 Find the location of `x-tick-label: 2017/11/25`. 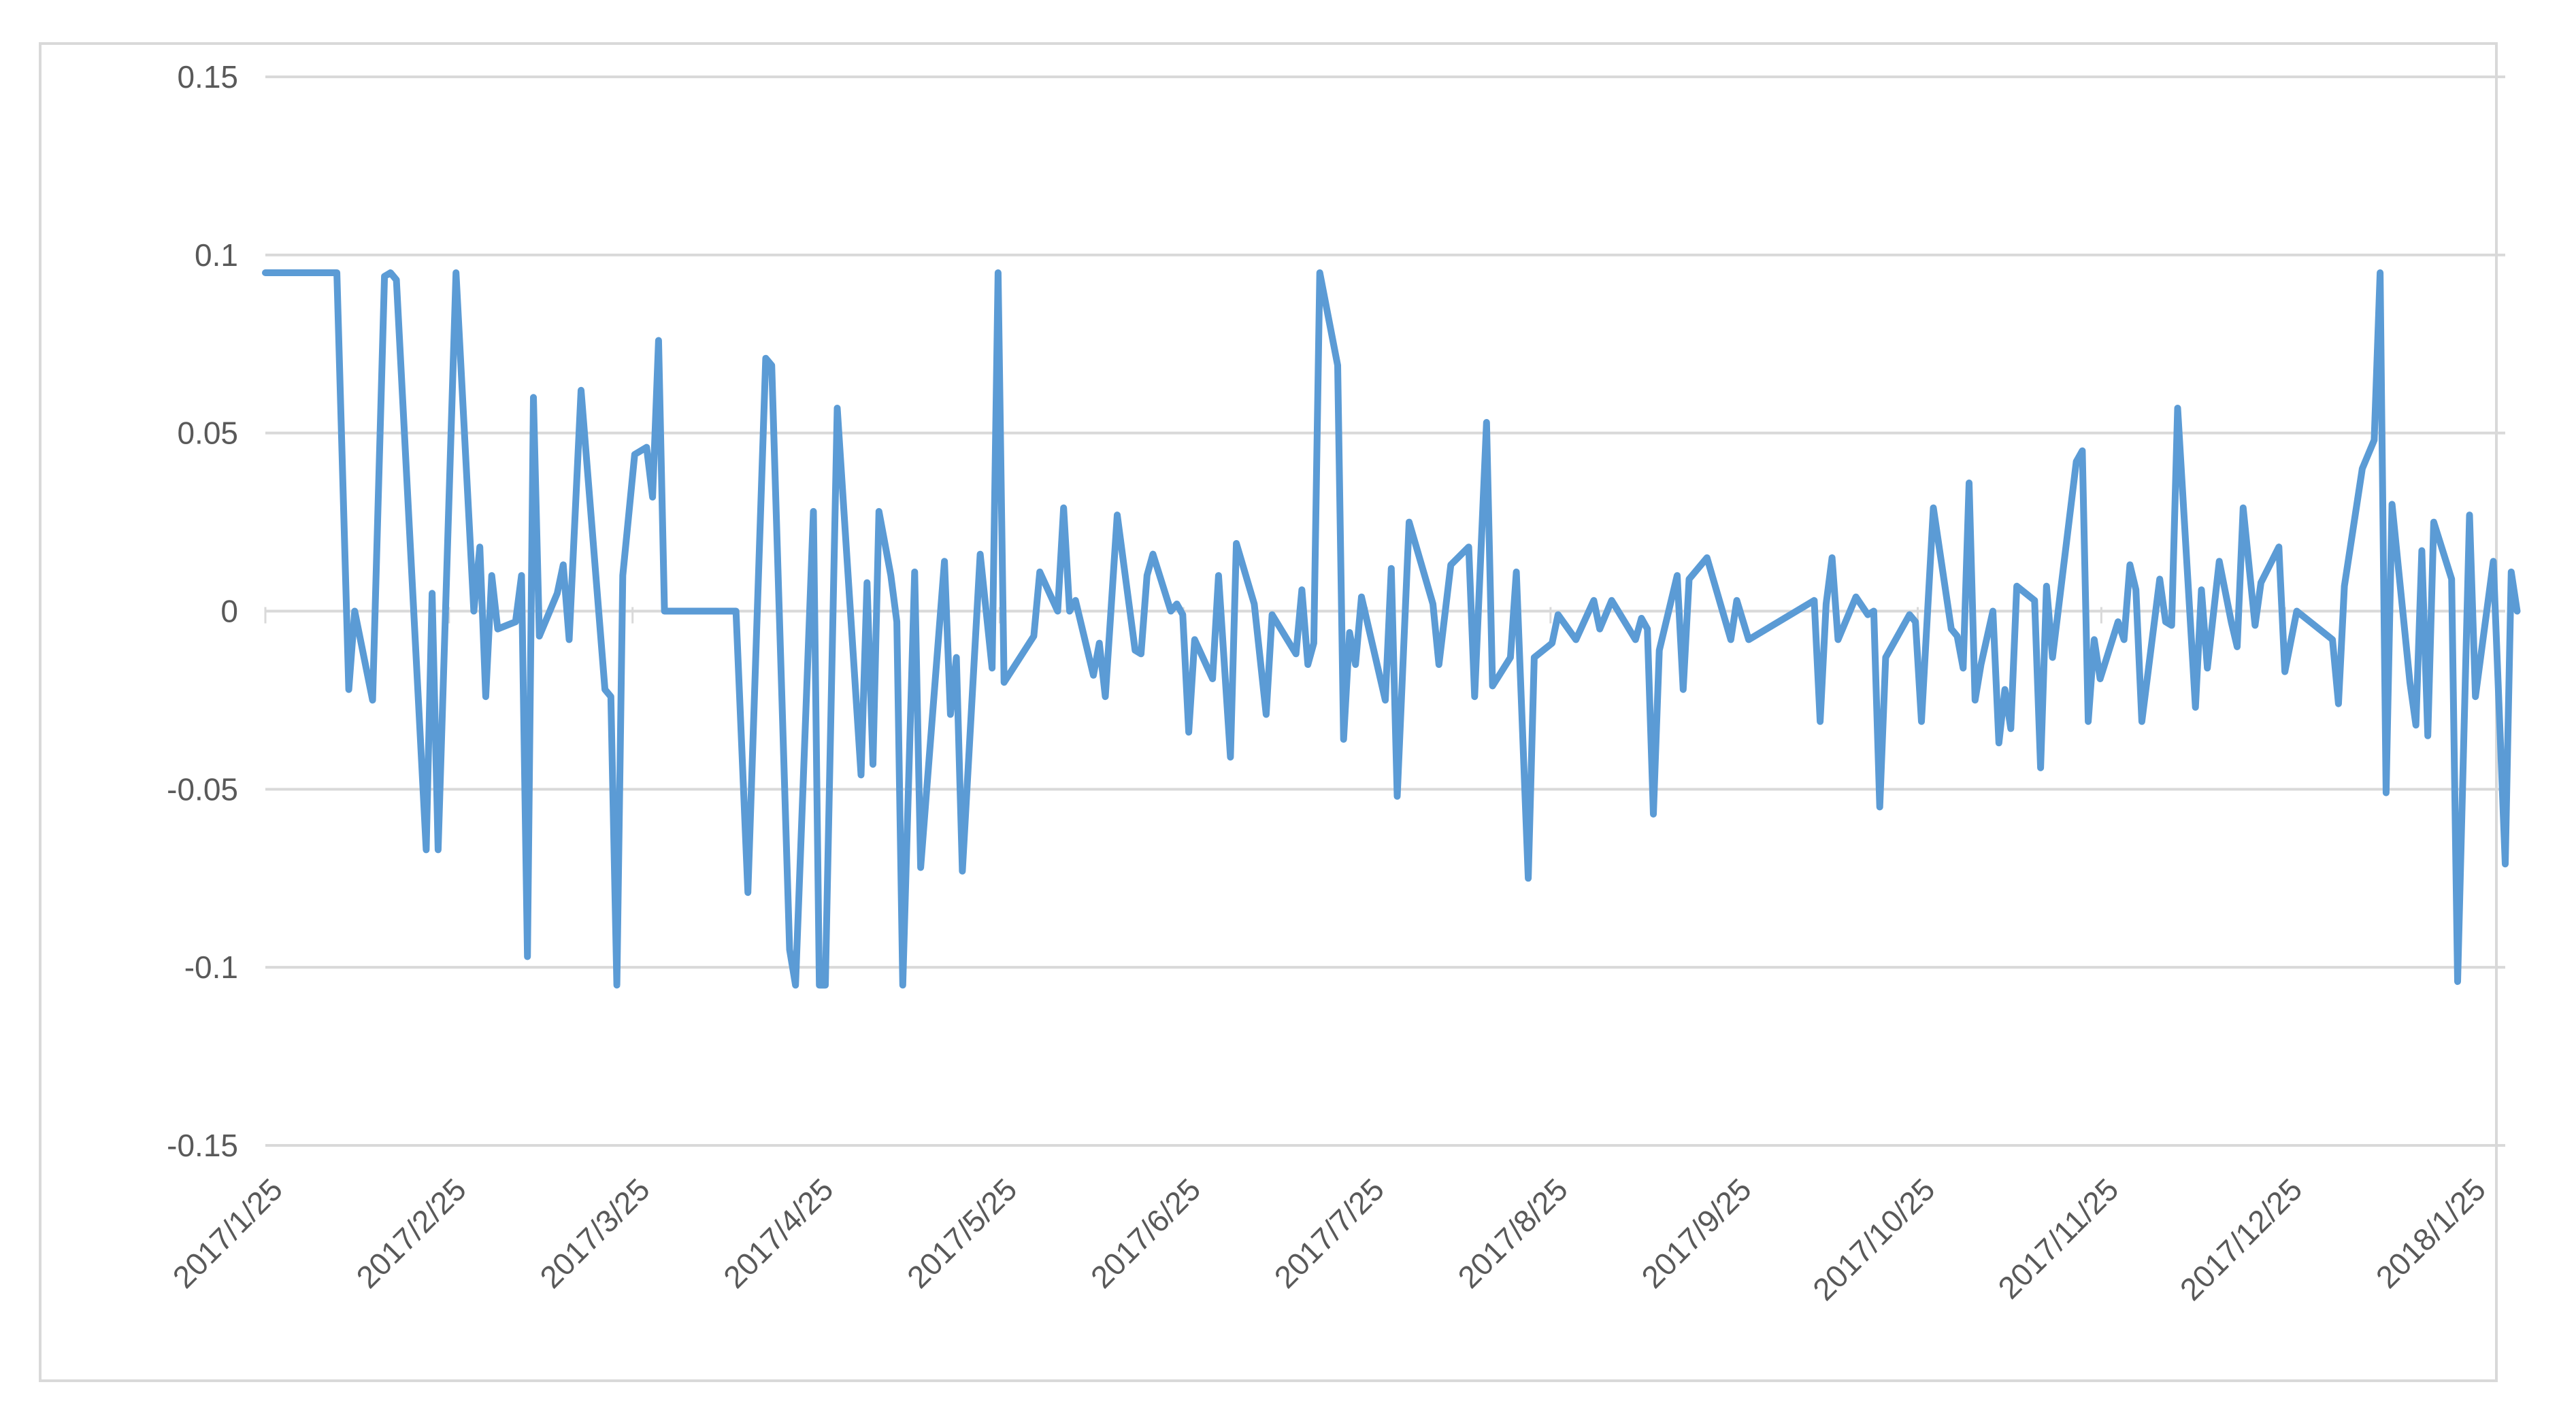

x-tick-label: 2017/11/25 is located at coordinates (2058, 1238).